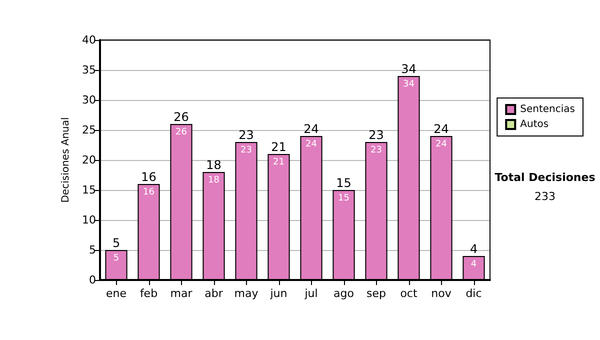  Describe the element at coordinates (116, 293) in the screenshot. I see `x-tick-label: ene` at that location.